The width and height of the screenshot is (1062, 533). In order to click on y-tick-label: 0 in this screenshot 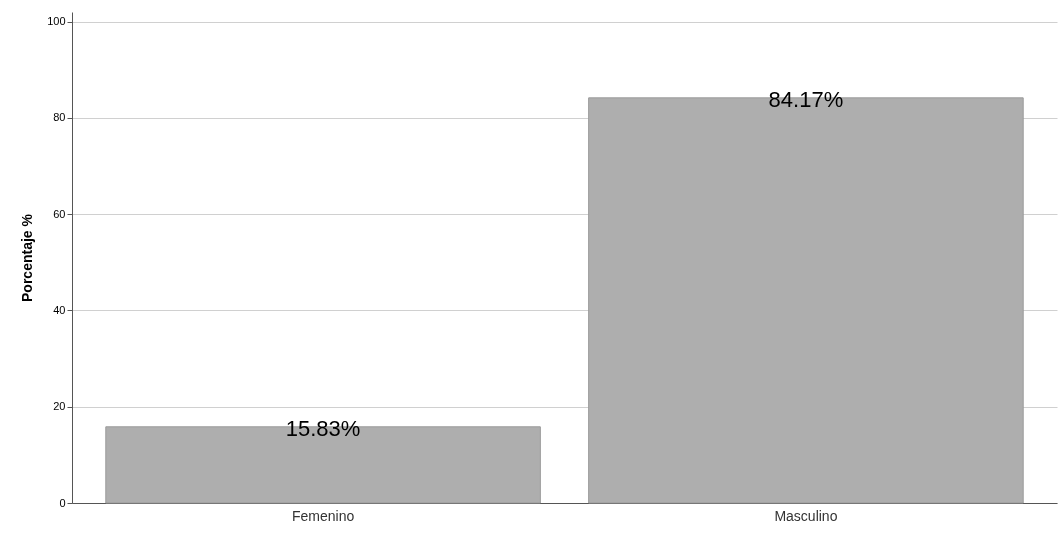, I will do `click(62, 502)`.